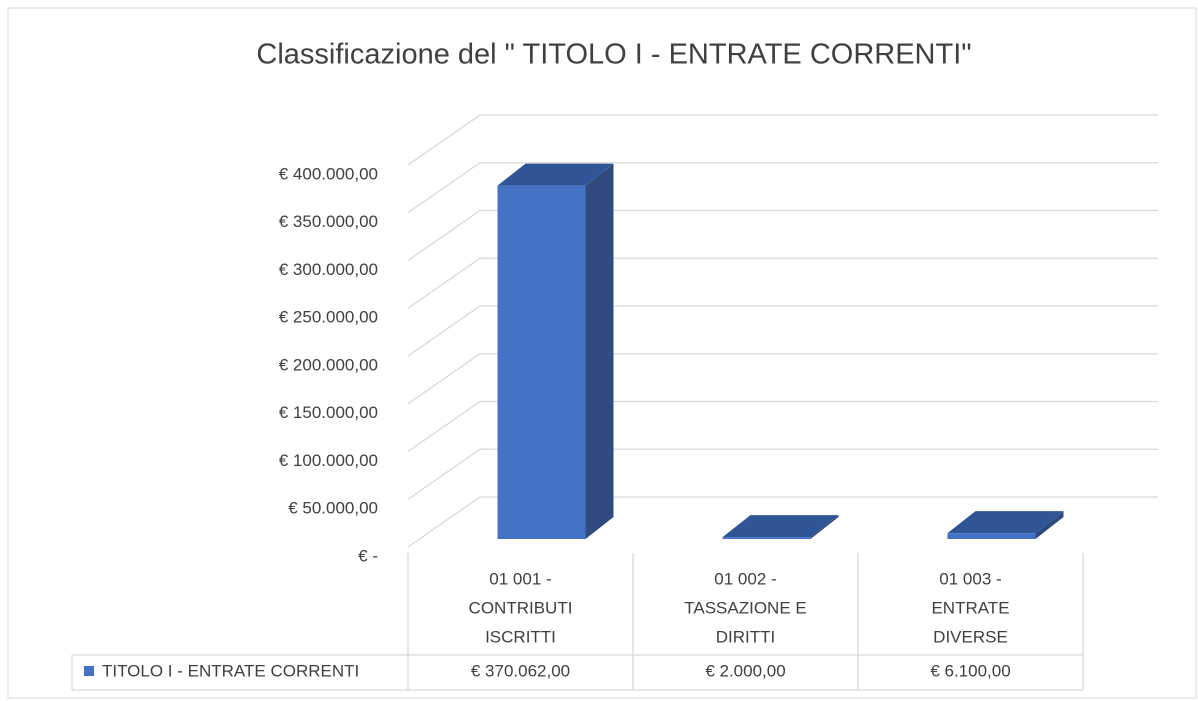  Describe the element at coordinates (970, 636) in the screenshot. I see `x-tick-label: DIVERSE` at that location.